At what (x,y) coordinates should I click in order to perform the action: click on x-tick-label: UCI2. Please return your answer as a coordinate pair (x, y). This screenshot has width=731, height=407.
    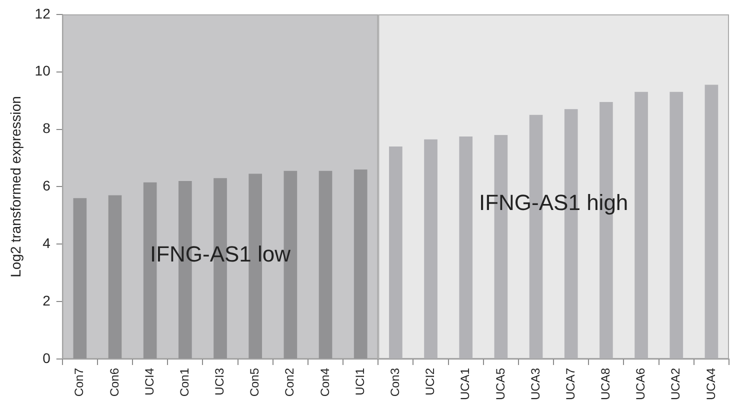
    Looking at the image, I should click on (430, 382).